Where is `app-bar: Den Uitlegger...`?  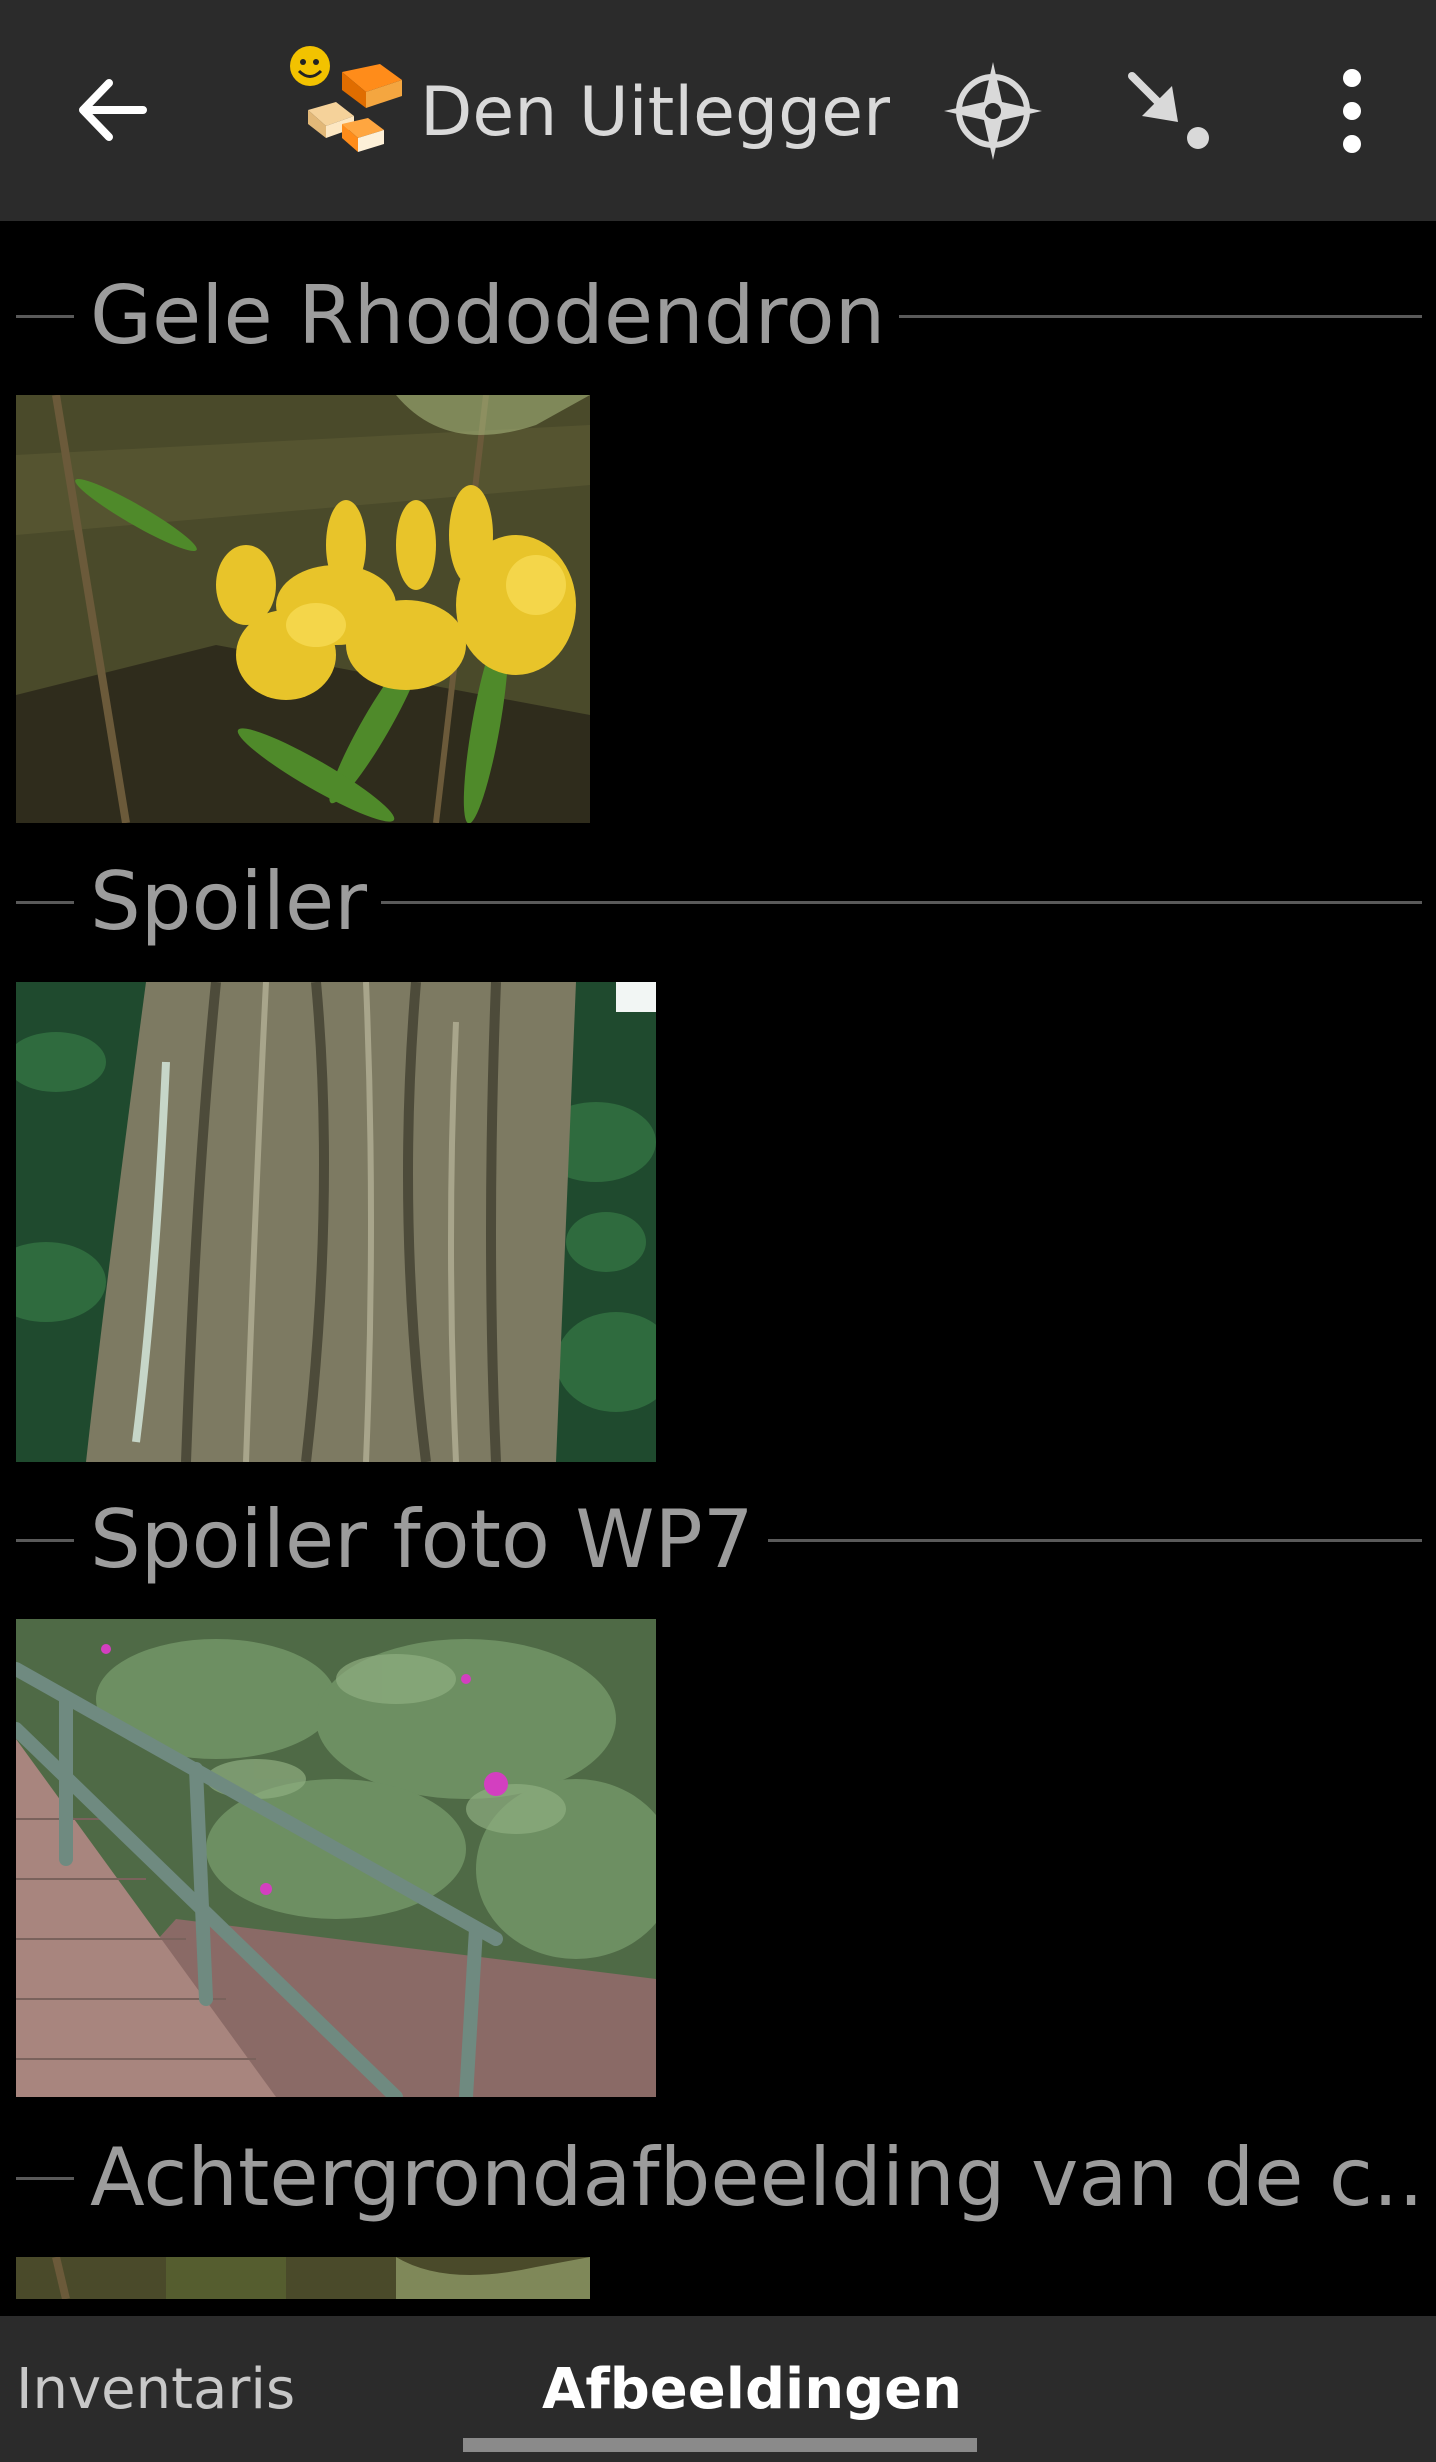 app-bar: Den Uitlegger... is located at coordinates (718, 110).